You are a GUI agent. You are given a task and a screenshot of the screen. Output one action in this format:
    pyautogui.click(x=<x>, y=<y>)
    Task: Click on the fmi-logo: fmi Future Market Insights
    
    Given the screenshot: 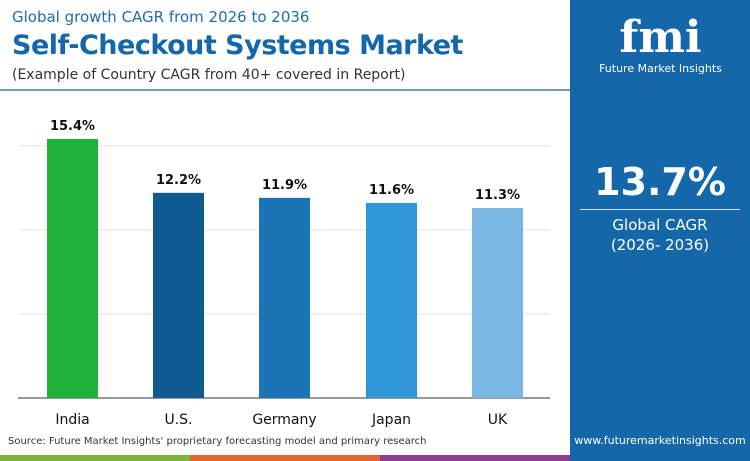 What is the action you would take?
    pyautogui.click(x=660, y=44)
    